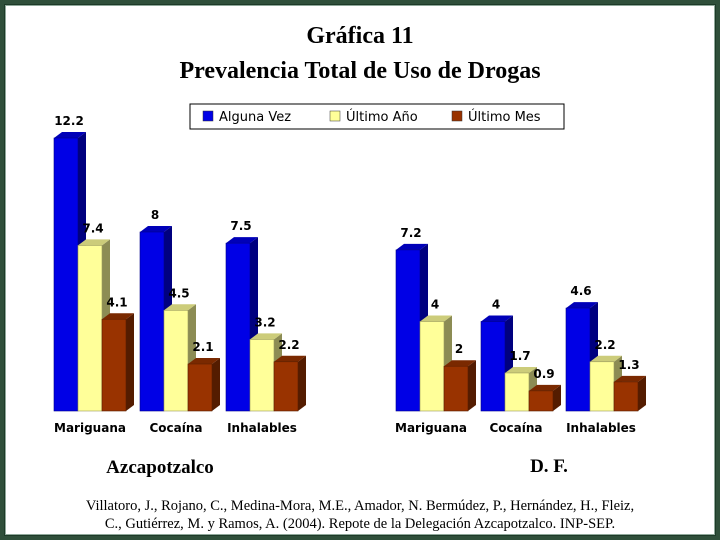  What do you see at coordinates (130, 362) in the screenshot?
I see `bar-side-azcapotzalco-mariguana-ultimo-mes` at bounding box center [130, 362].